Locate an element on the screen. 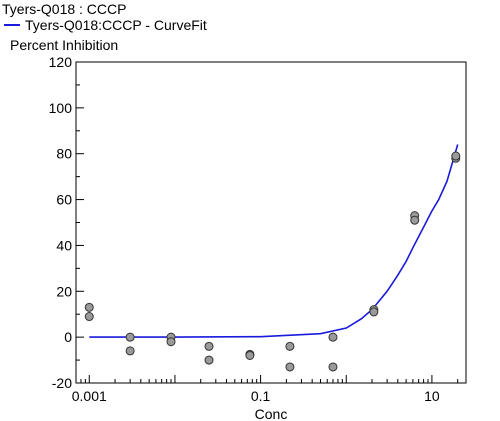 This screenshot has width=500, height=421. x-axis: 0.001 0.1 10 is located at coordinates (265, 389).